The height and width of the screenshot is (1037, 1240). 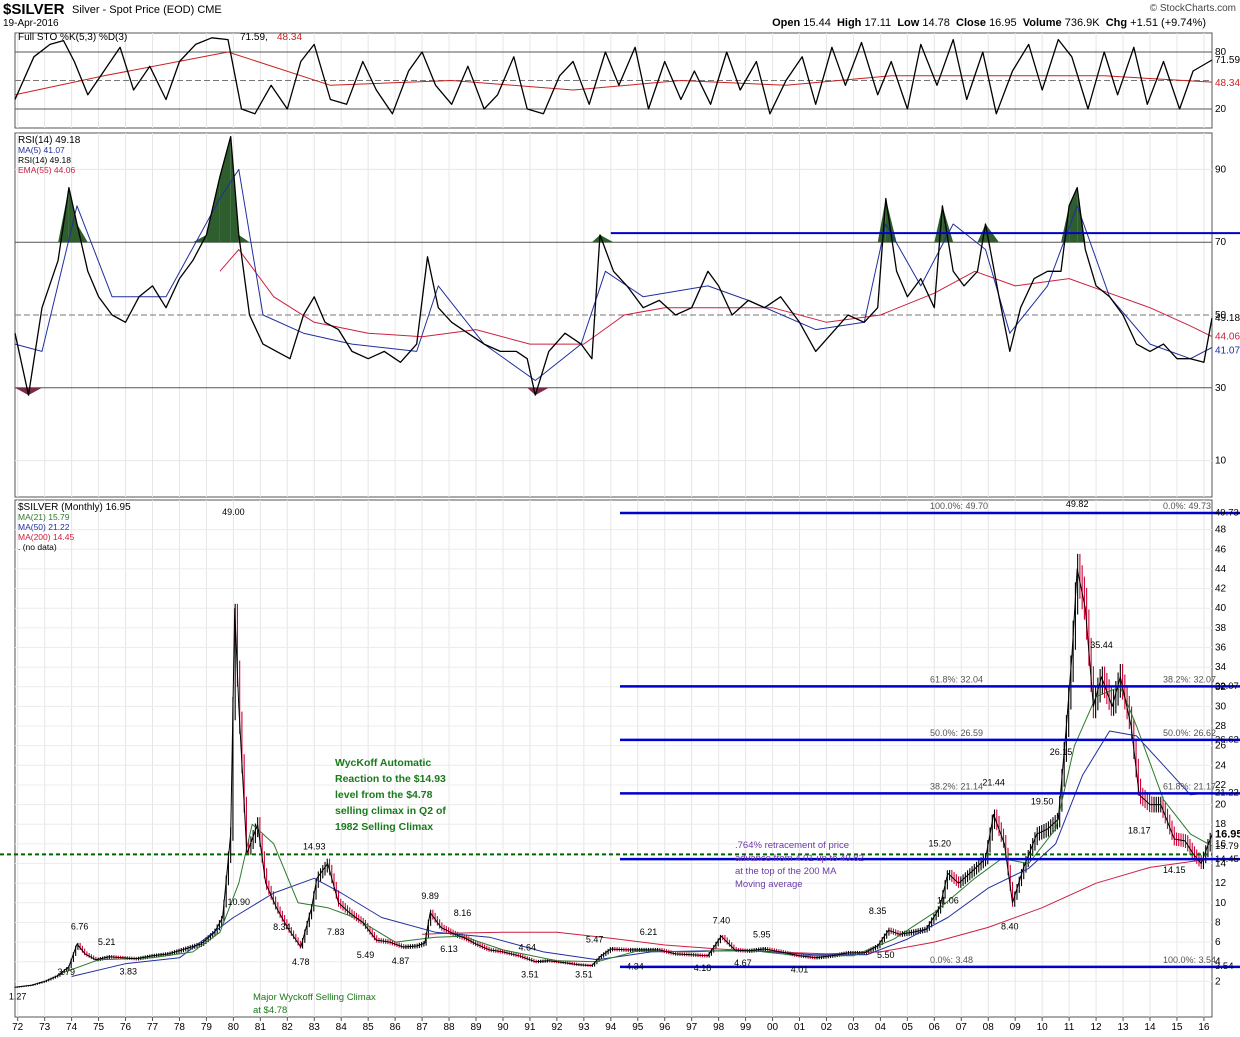 I want to click on fib-left-label: 61.8%: 32.04, so click(x=956, y=679).